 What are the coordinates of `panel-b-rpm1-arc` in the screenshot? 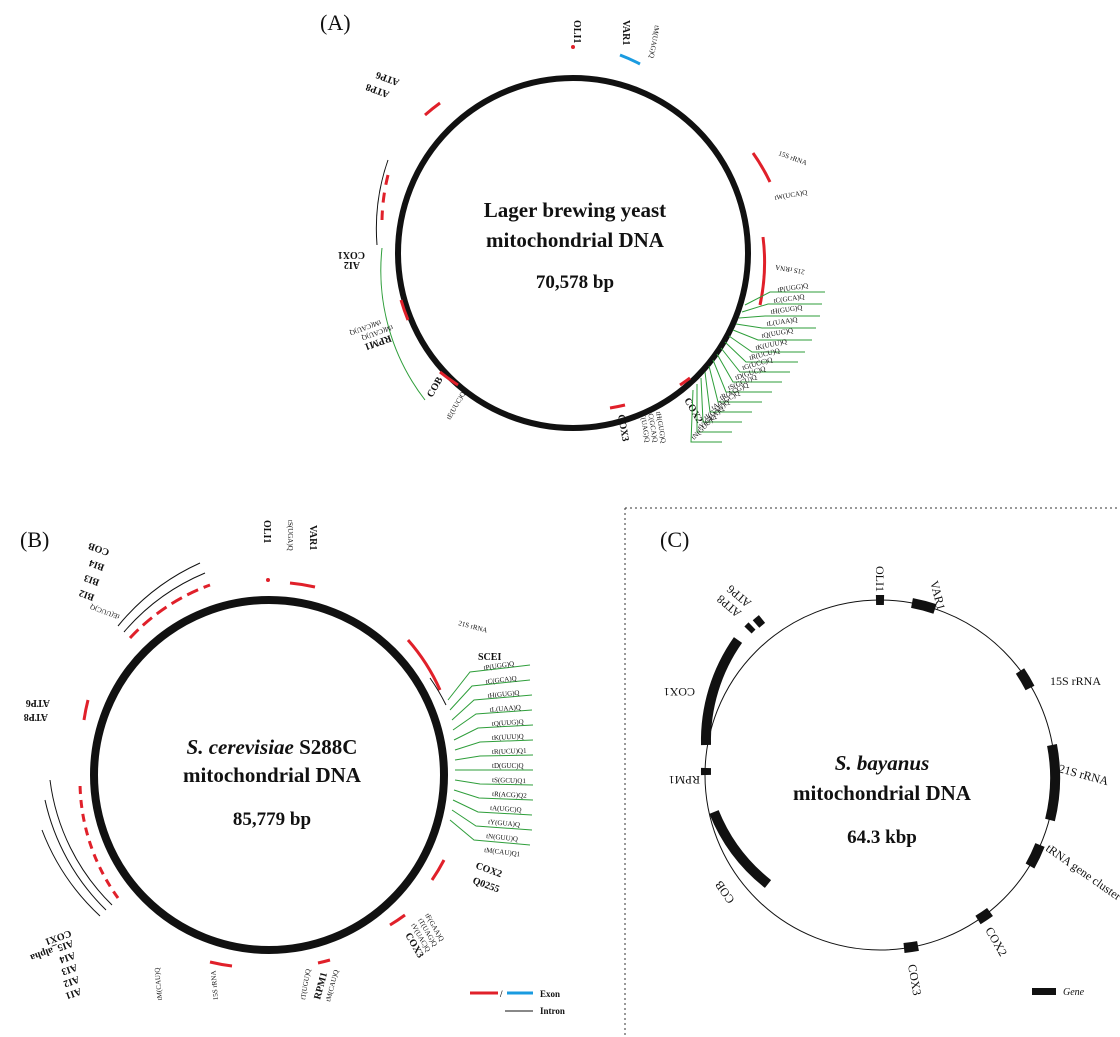 It's located at (324, 961).